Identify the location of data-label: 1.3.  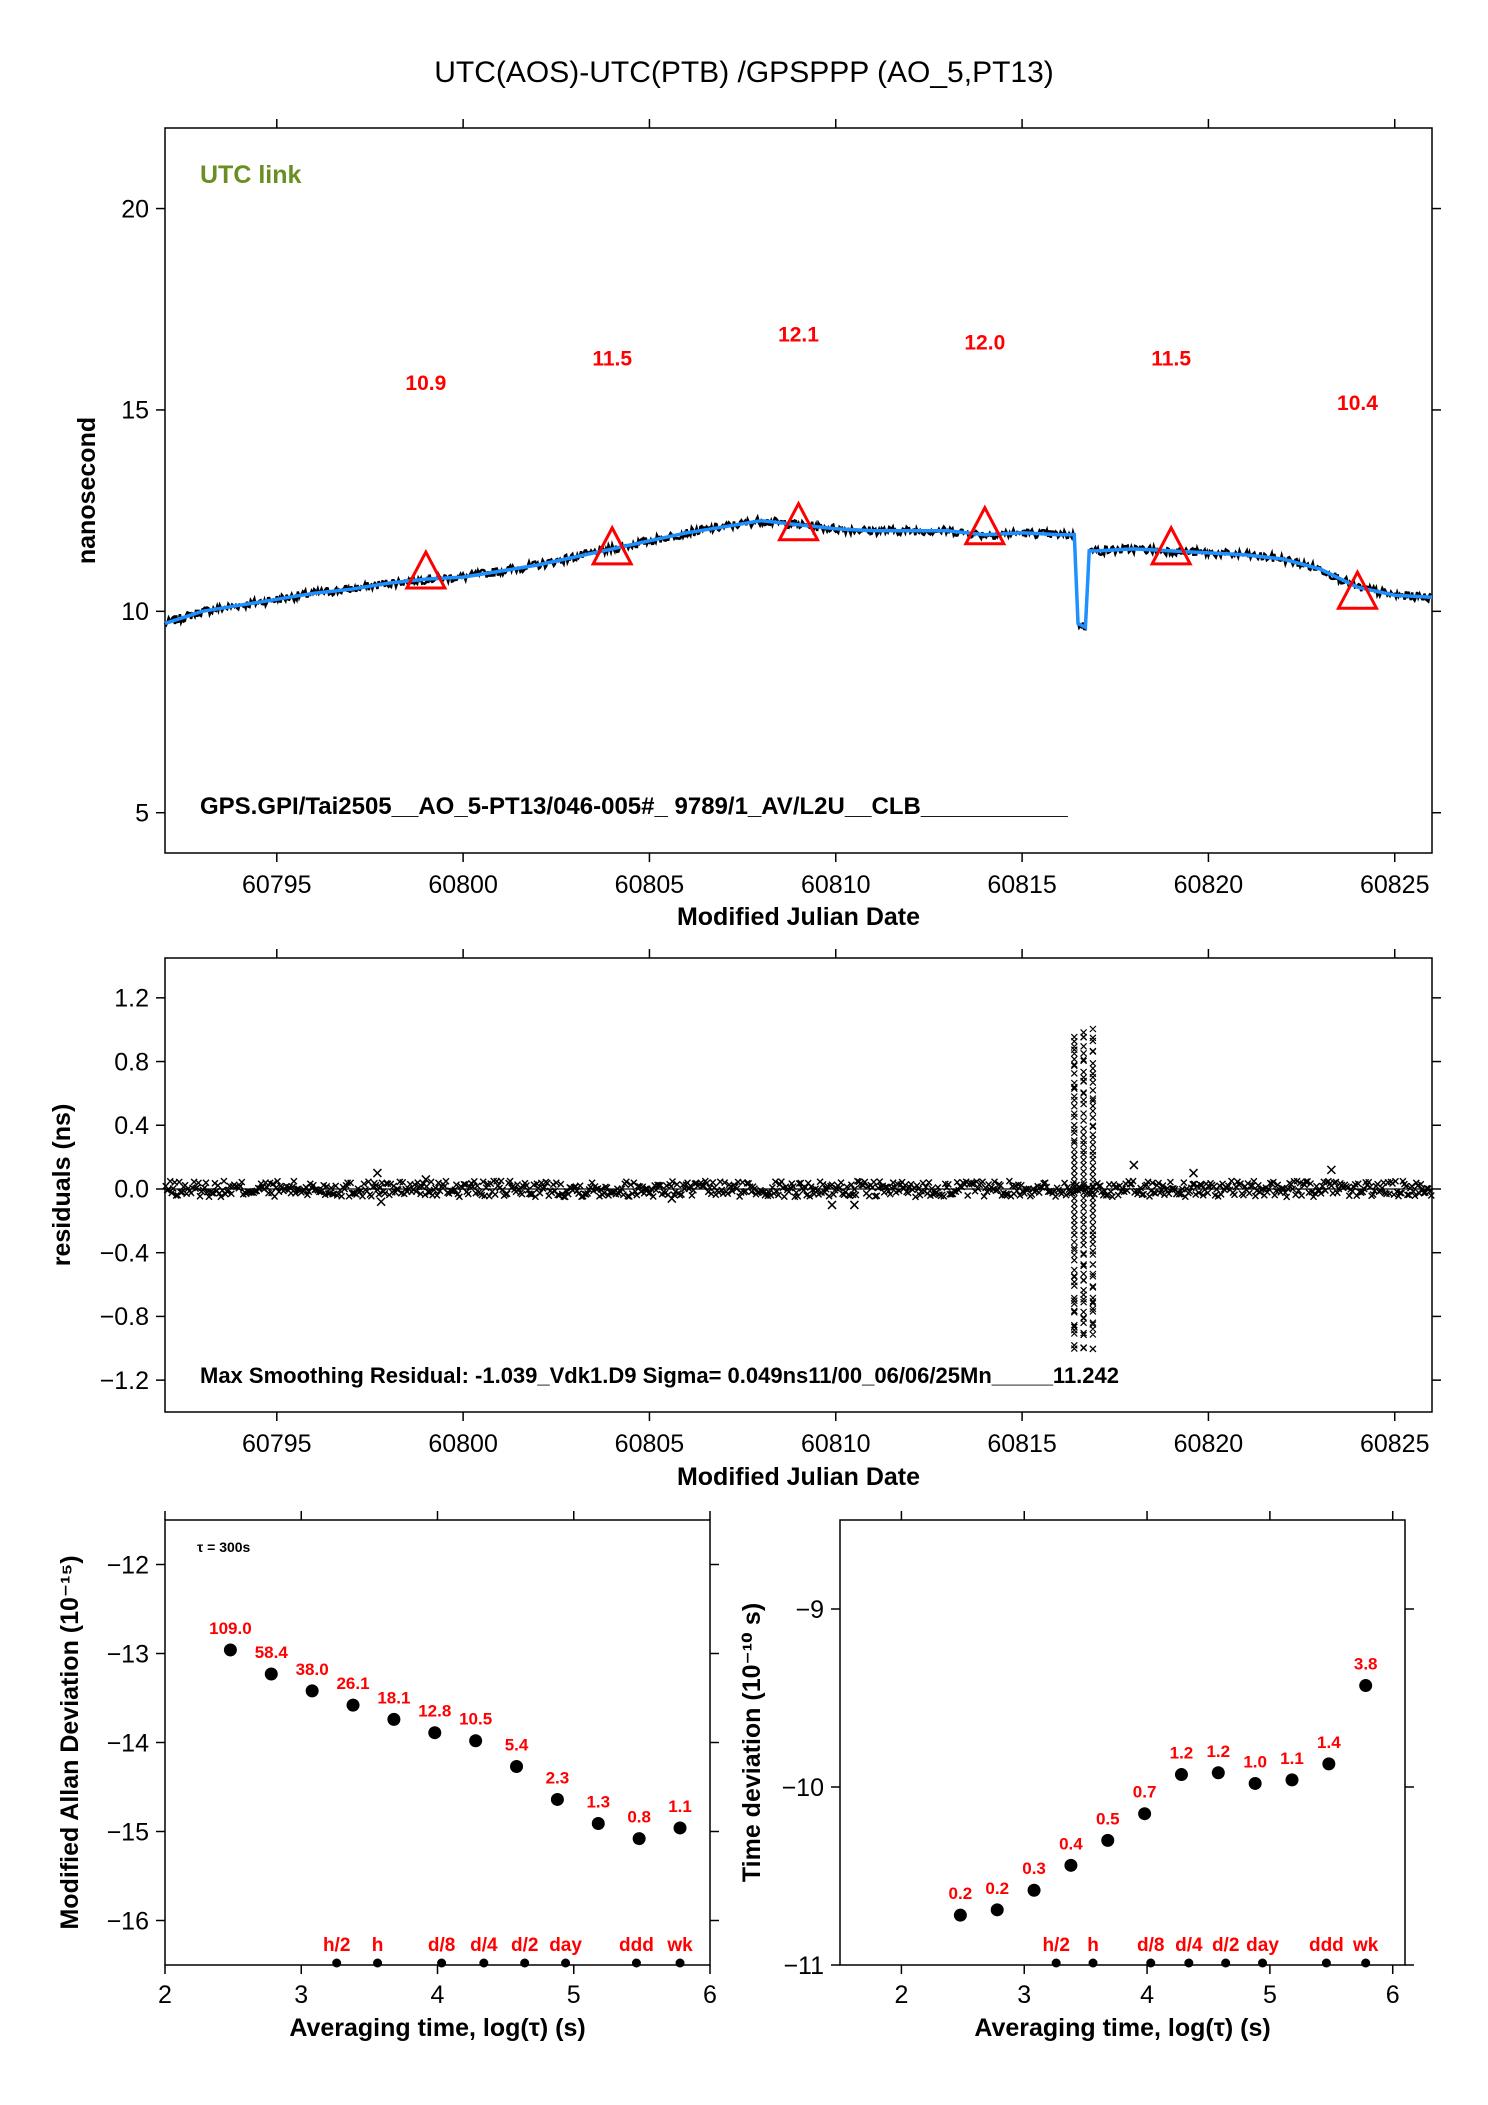
(598, 1801).